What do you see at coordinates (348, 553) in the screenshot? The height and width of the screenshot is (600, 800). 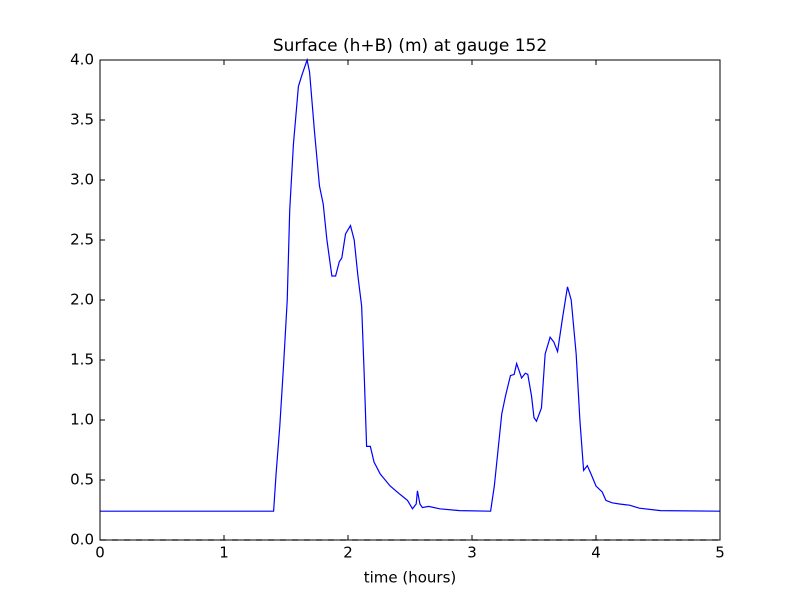 I see `x-tick-label: 2` at bounding box center [348, 553].